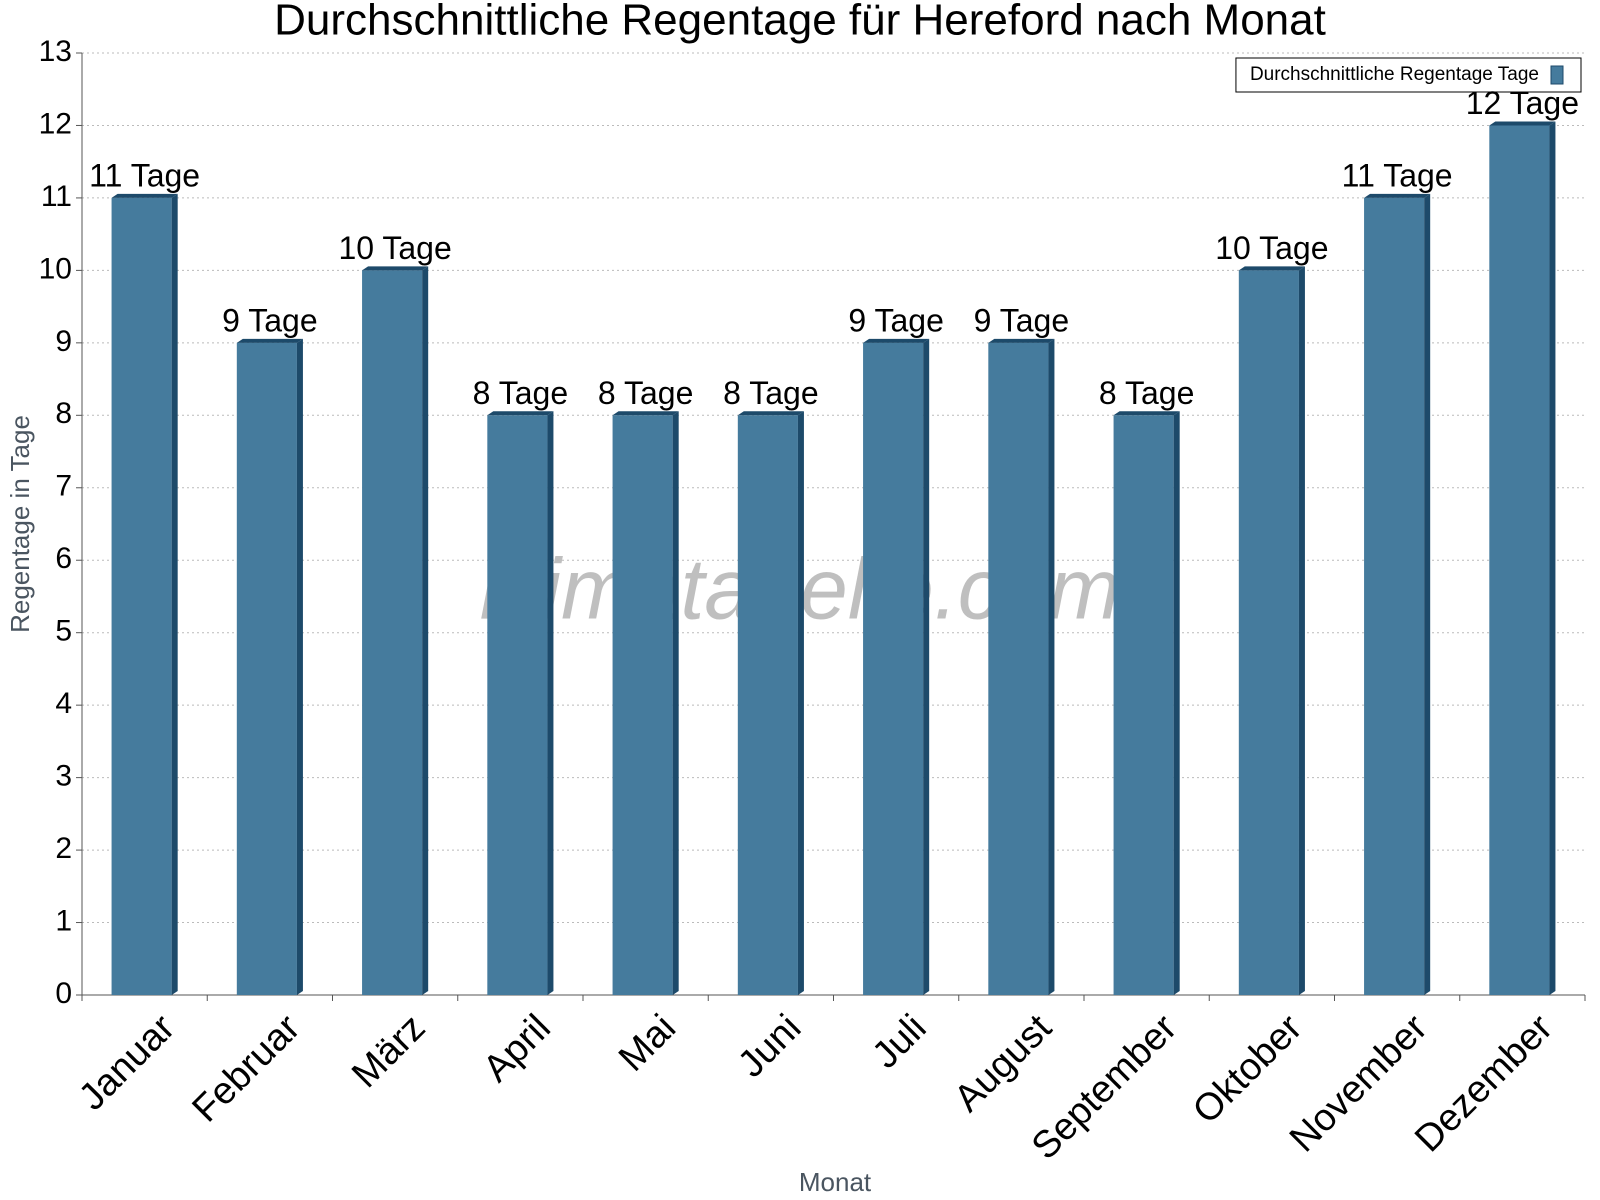 Image resolution: width=1600 pixels, height=1200 pixels. Describe the element at coordinates (55, 51) in the screenshot. I see `y-tick-label: 13` at that location.